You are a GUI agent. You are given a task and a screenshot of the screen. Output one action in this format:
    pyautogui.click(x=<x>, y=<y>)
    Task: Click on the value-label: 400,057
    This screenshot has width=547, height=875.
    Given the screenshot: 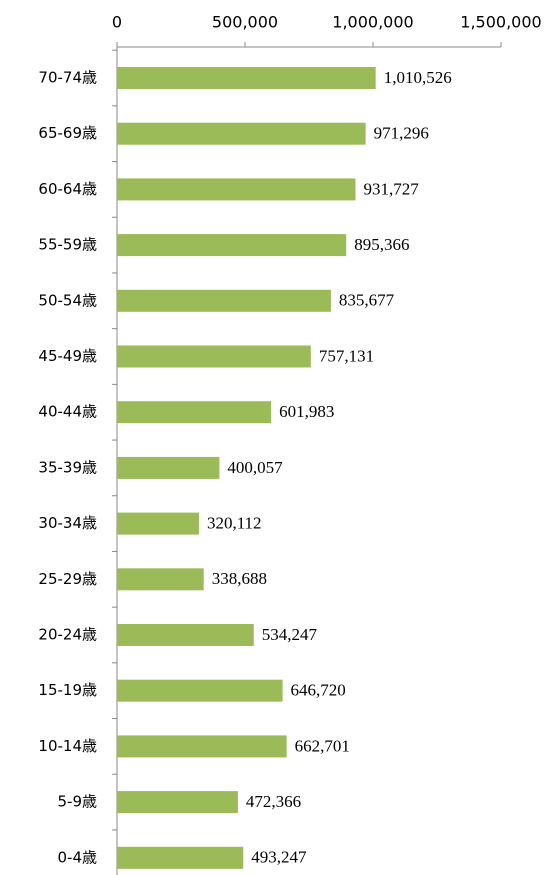 What is the action you would take?
    pyautogui.click(x=255, y=467)
    